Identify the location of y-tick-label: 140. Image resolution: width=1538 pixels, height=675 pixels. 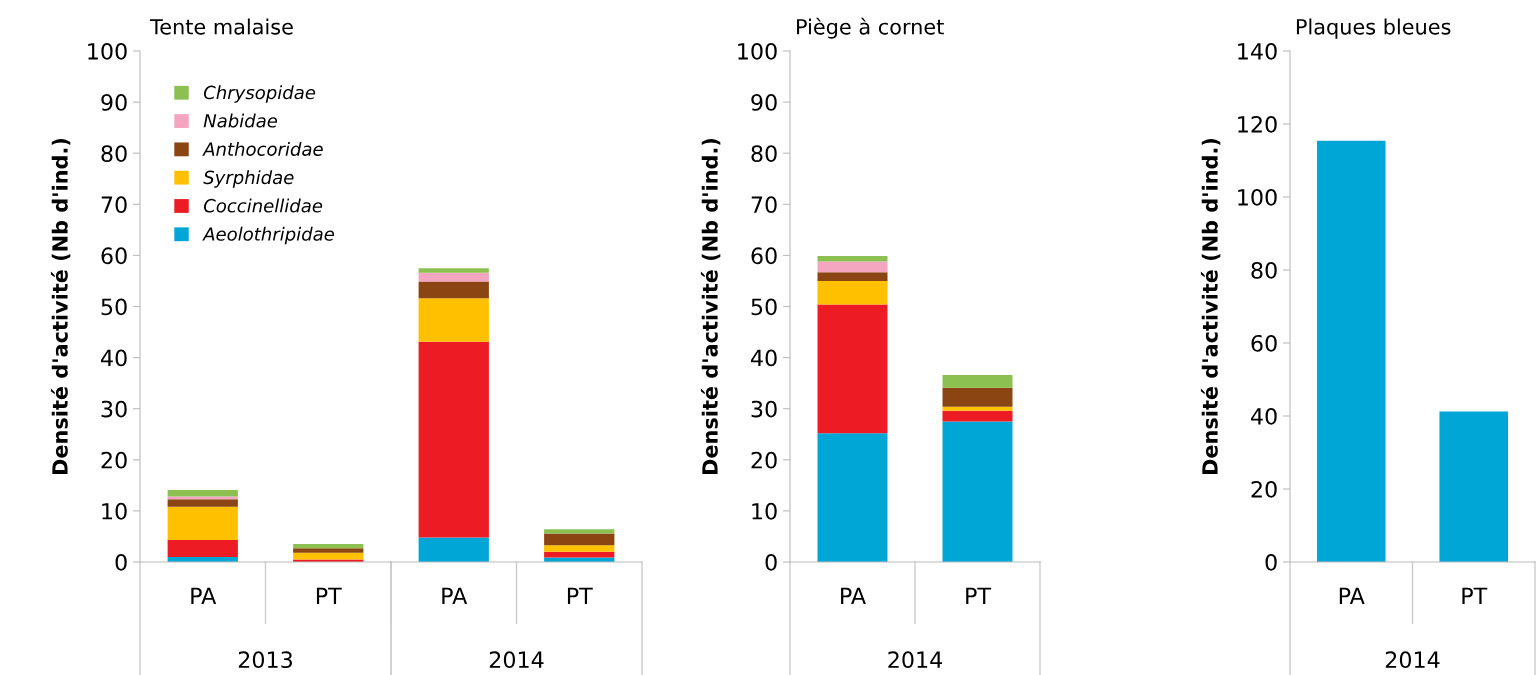
(1257, 51).